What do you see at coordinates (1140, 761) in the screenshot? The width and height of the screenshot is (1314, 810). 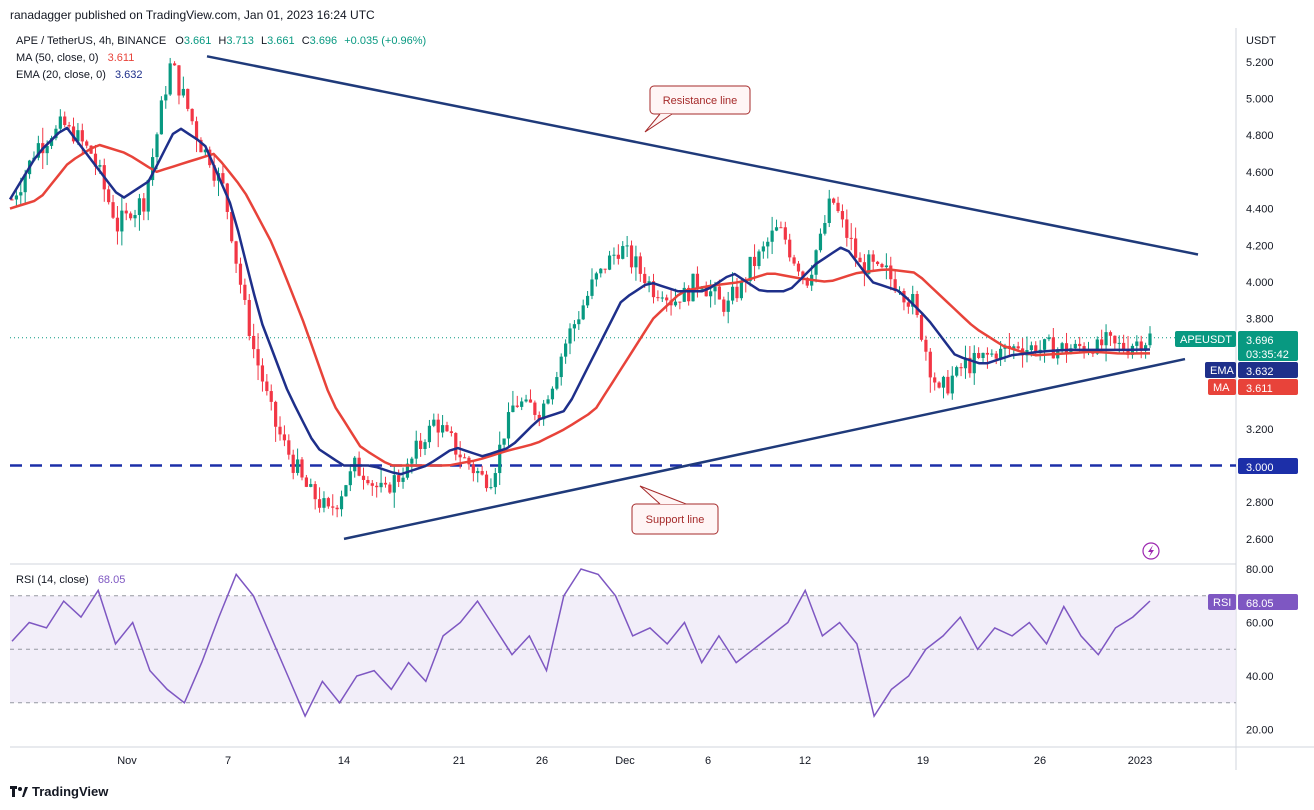 I see `time-tick: 2023` at bounding box center [1140, 761].